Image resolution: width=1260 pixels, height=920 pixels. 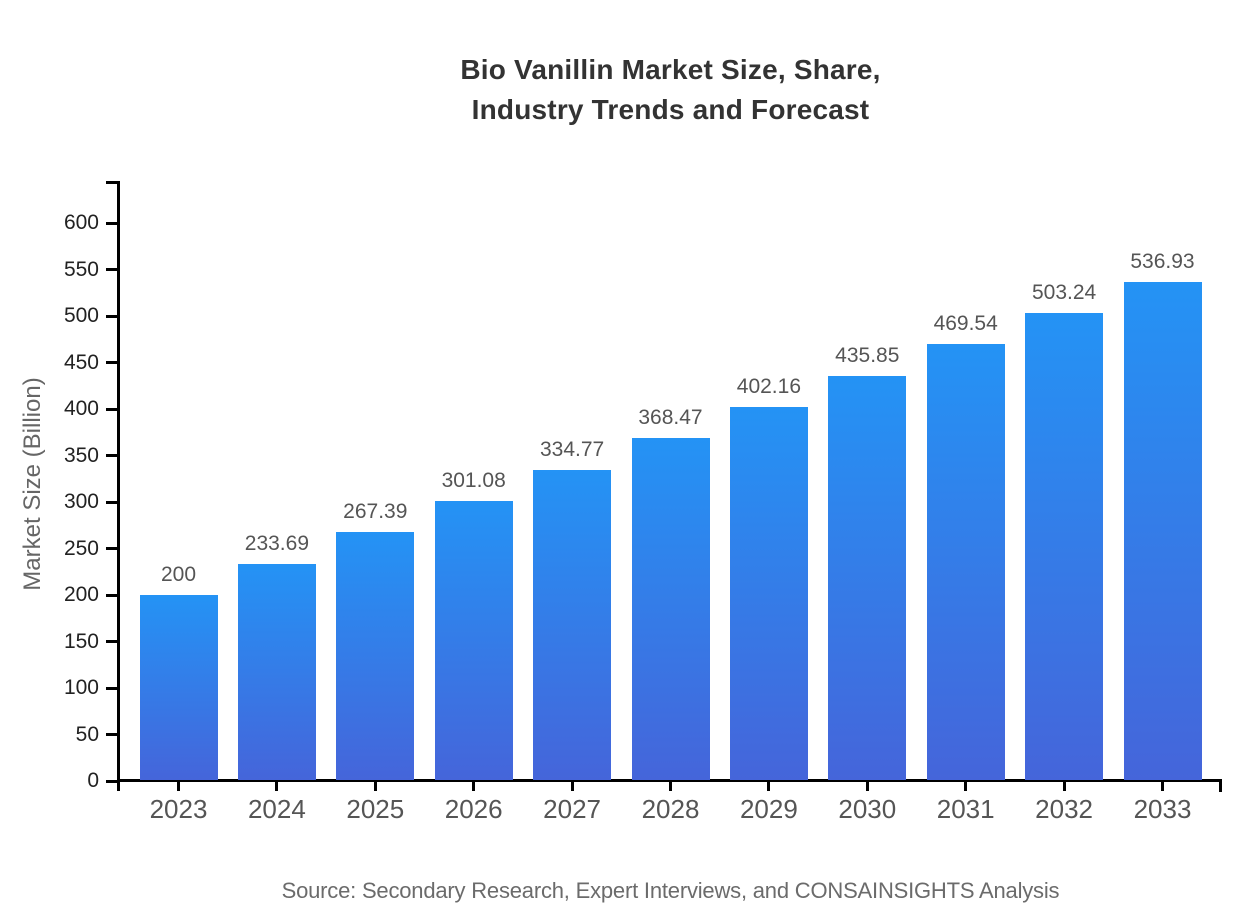 I want to click on bar-value-label-2032: 503.24, so click(x=1064, y=292).